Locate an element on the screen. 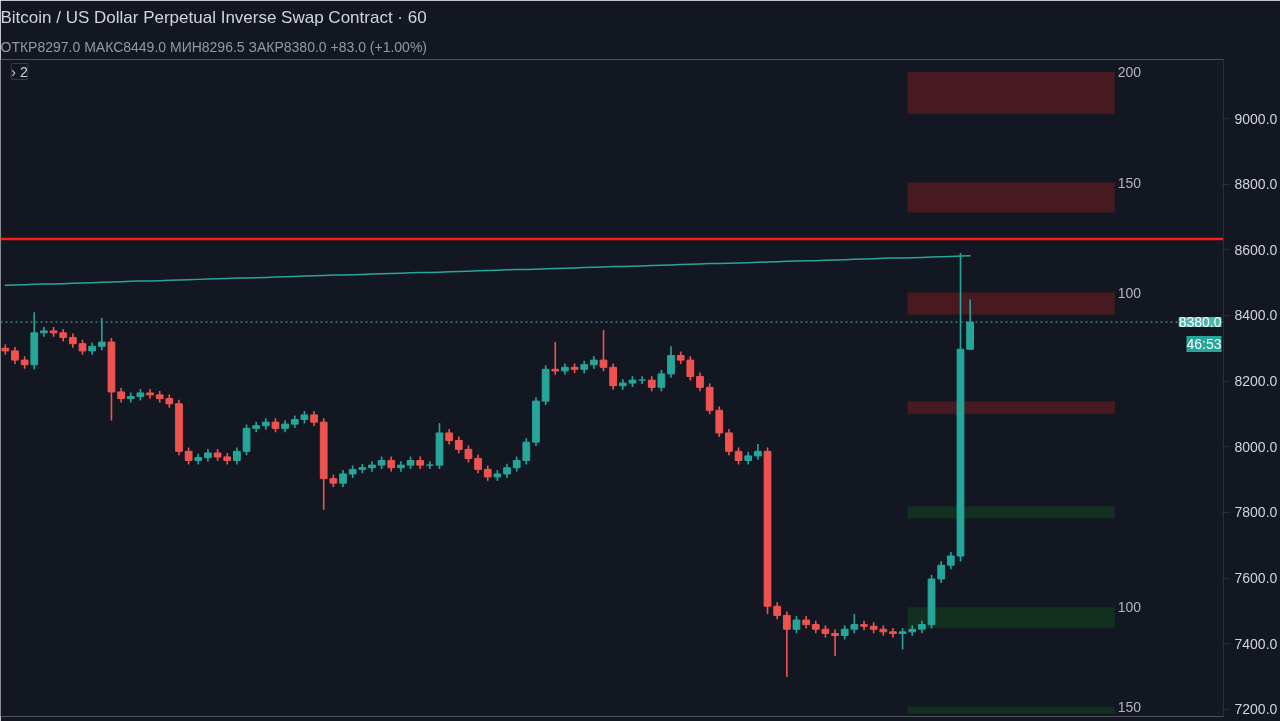 Image resolution: width=1280 pixels, height=721 pixels. y-tick-label: 8600.0 is located at coordinates (1256, 249).